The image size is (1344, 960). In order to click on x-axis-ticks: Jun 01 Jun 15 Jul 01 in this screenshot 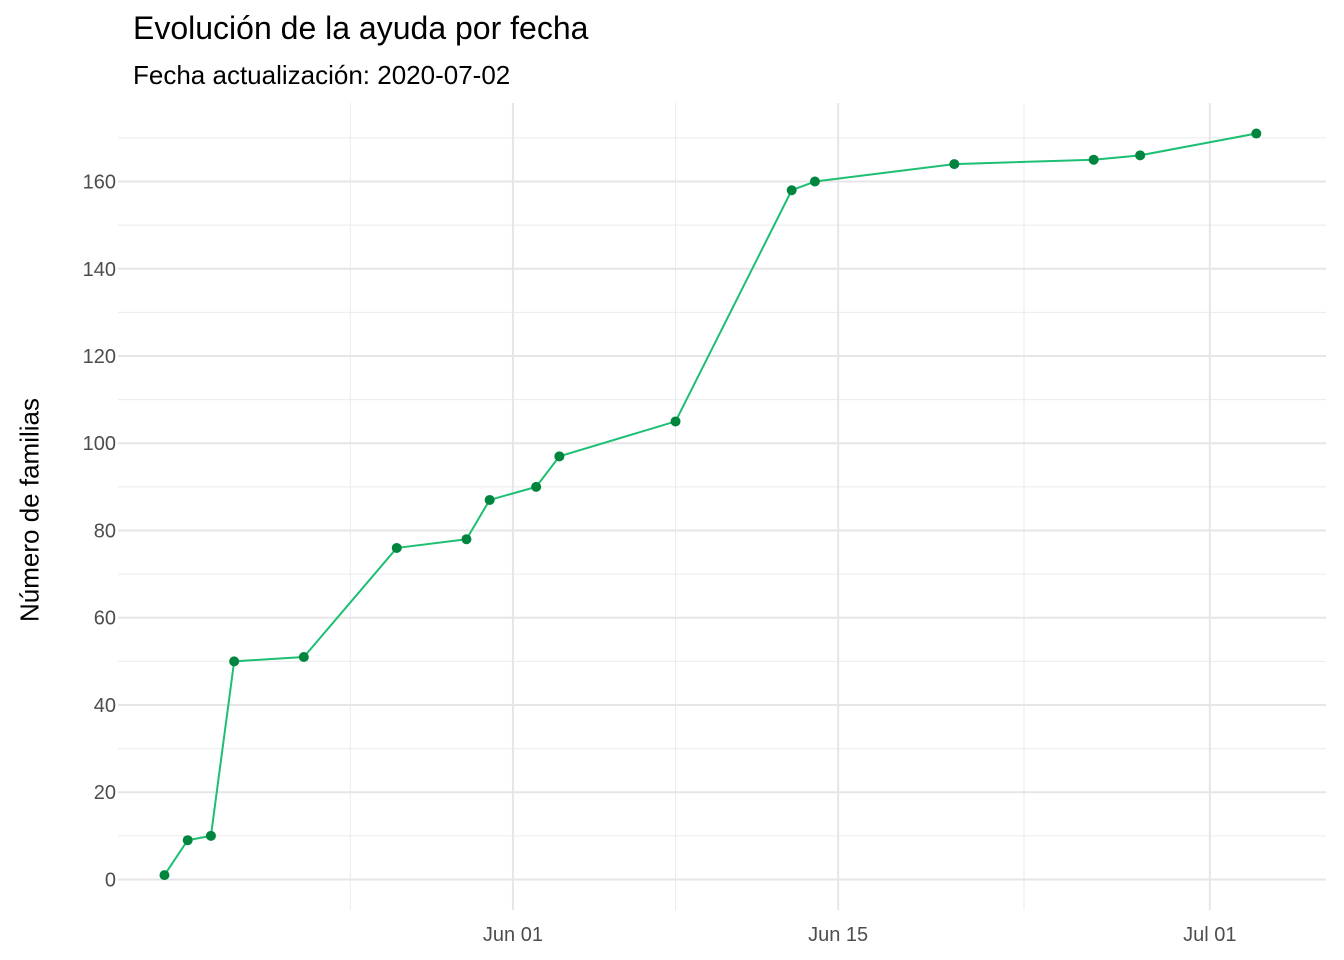, I will do `click(860, 935)`.